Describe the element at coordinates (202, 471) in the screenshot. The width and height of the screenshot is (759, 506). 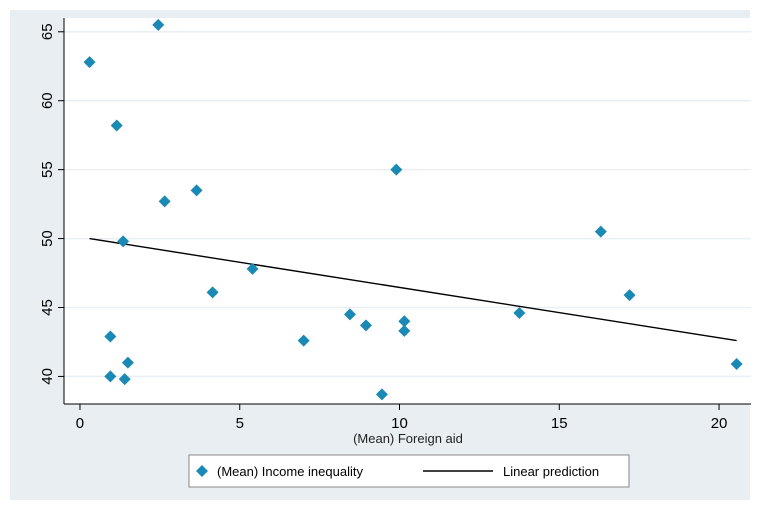
I see `legend-marker-diamond` at that location.